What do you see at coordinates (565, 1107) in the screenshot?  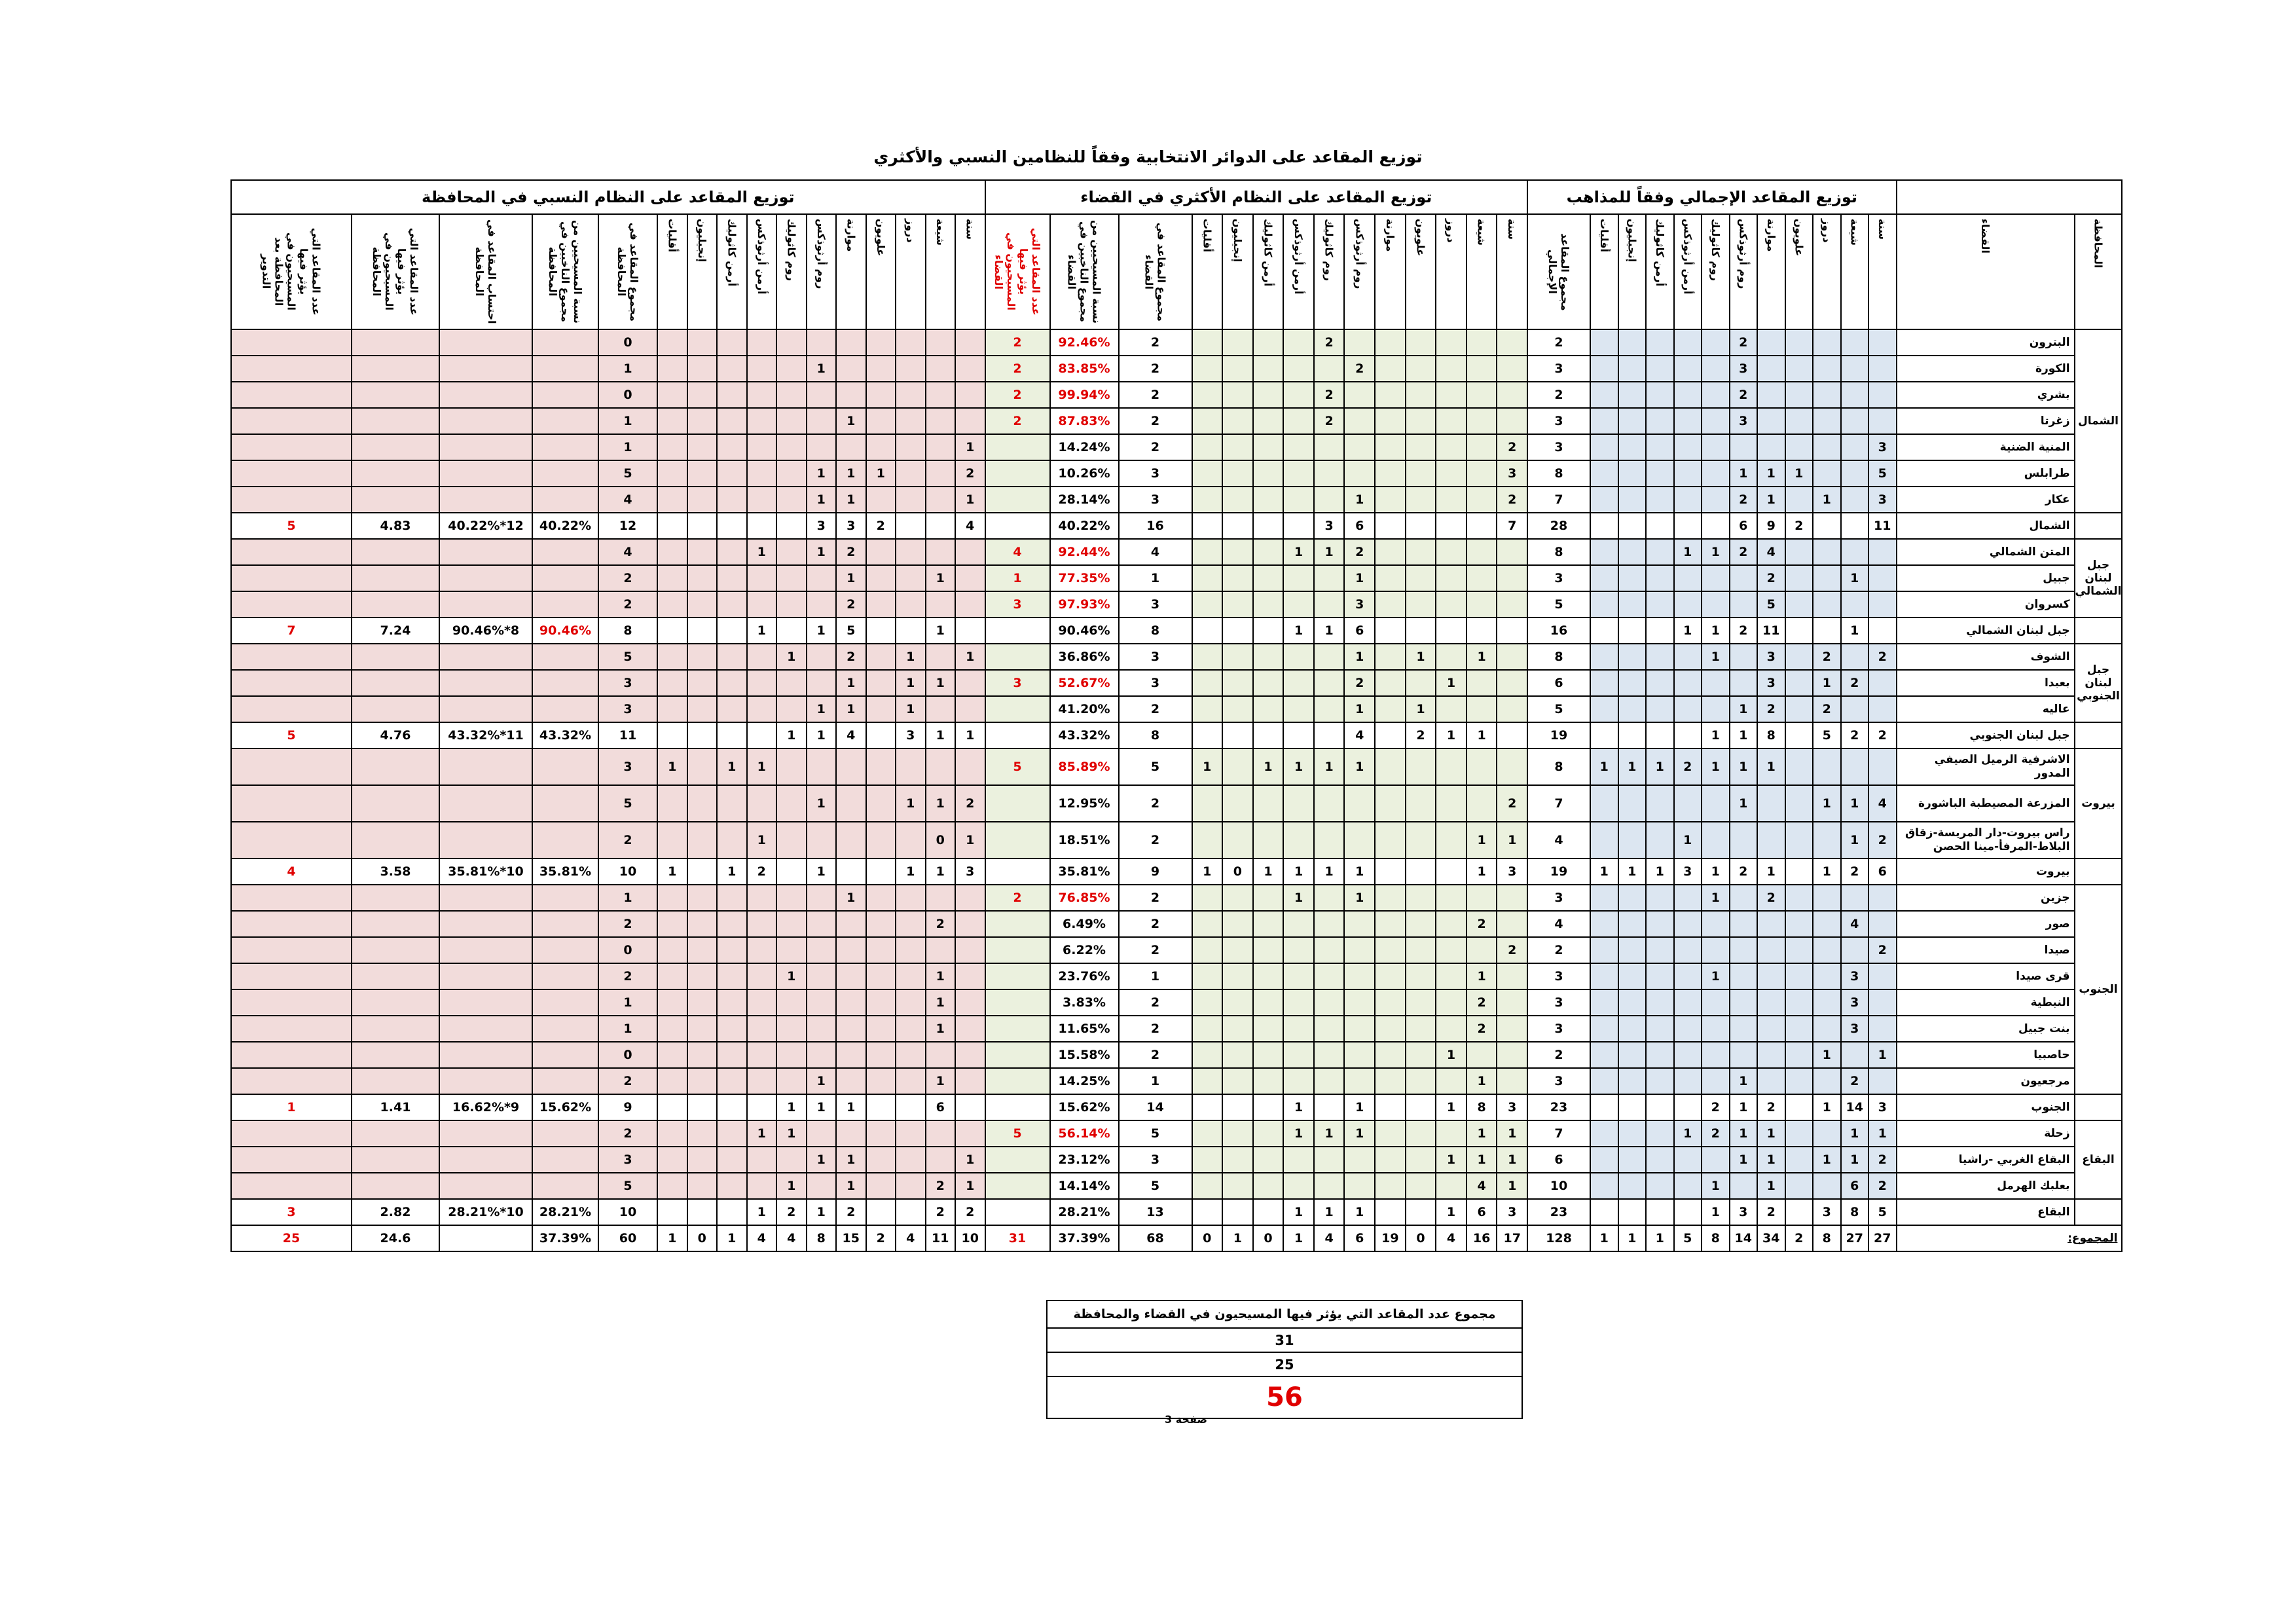 I see `proportional-cell: 15.62%` at bounding box center [565, 1107].